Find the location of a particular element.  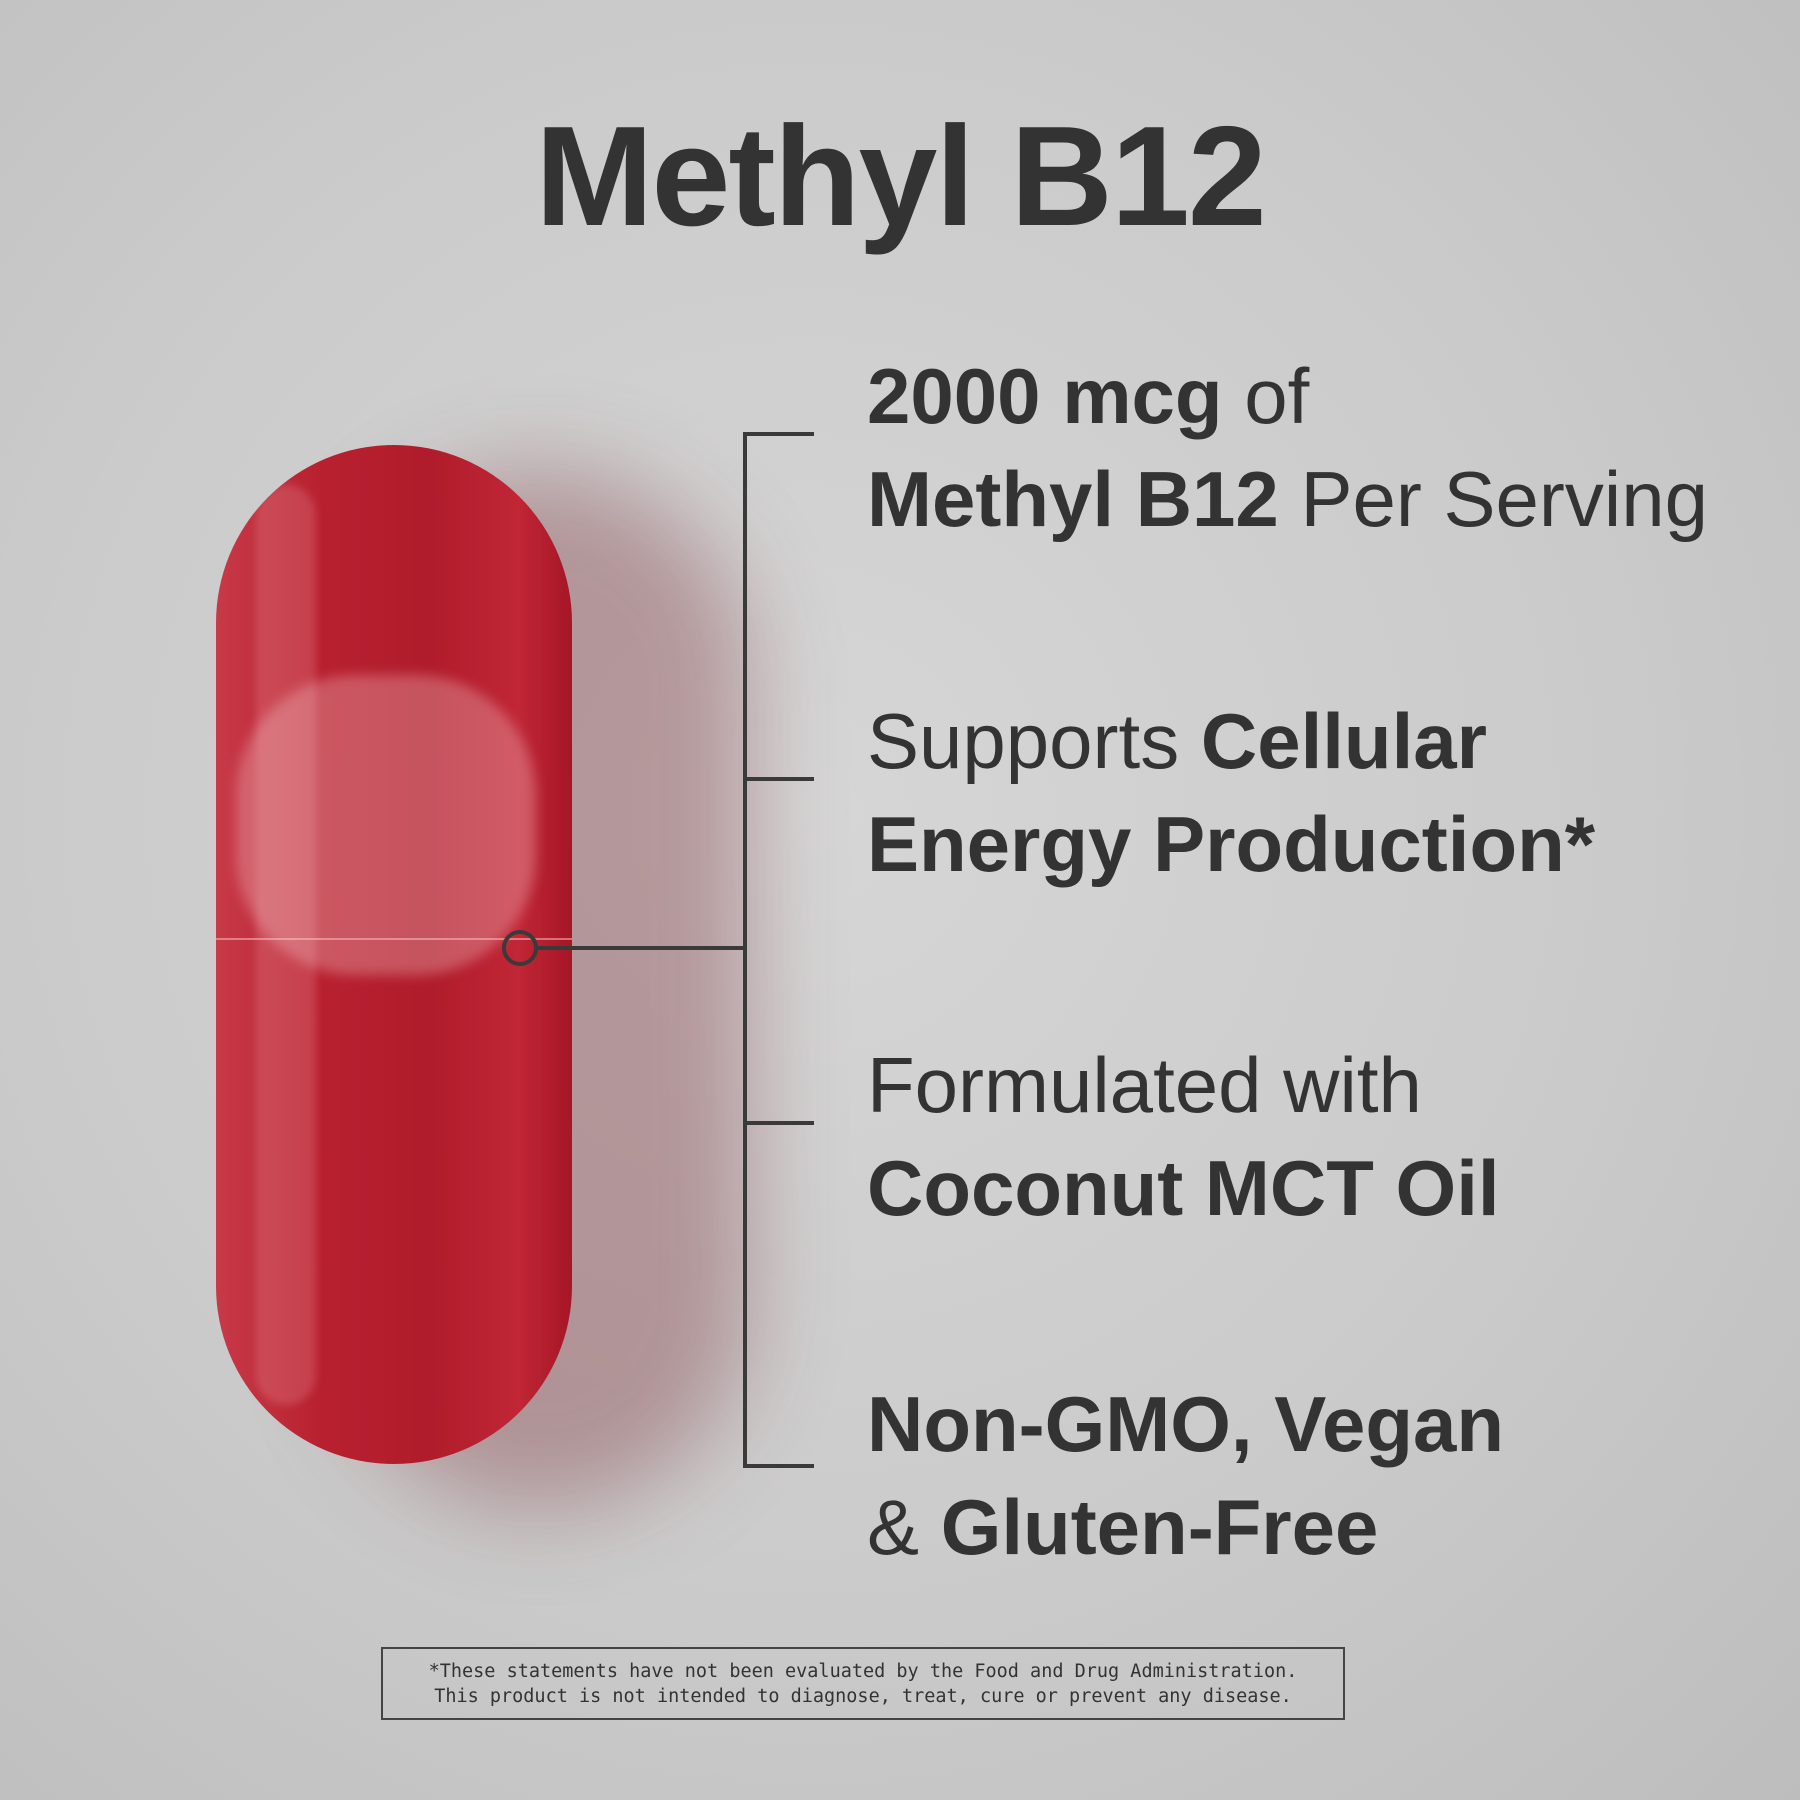

feature-text-bold: 2000 mcg is located at coordinates (1045, 396).